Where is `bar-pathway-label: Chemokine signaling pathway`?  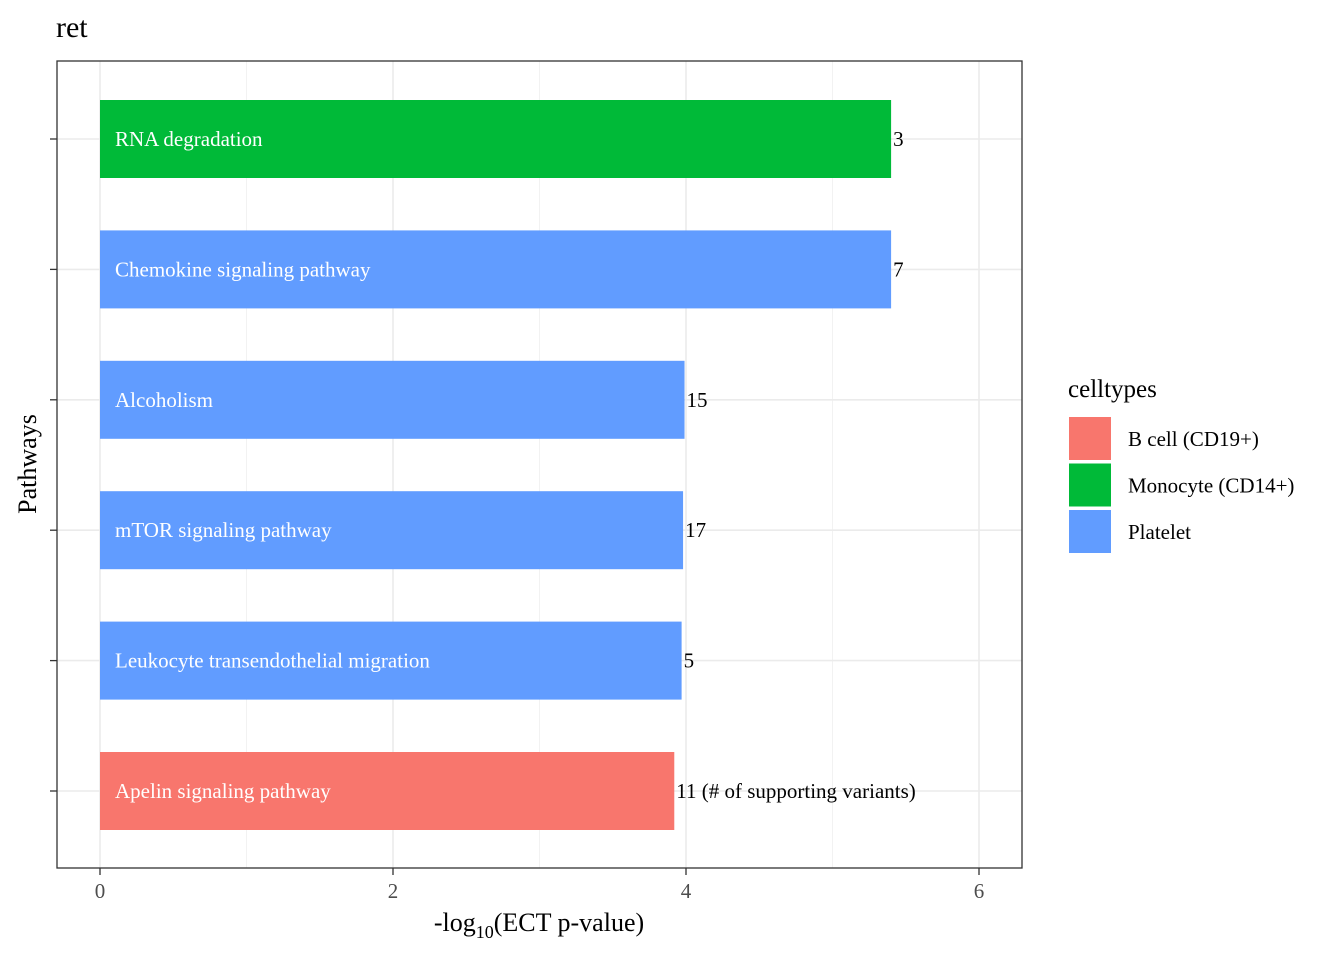
bar-pathway-label: Chemokine signaling pathway is located at coordinates (243, 269).